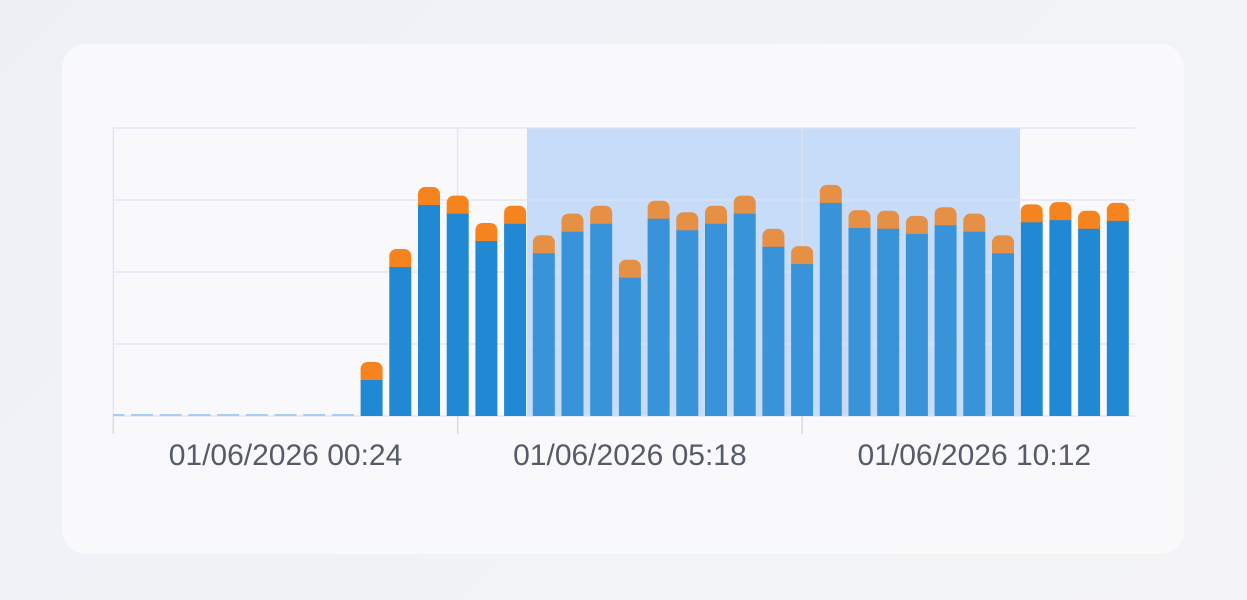  What do you see at coordinates (286, 455) in the screenshot?
I see `x-tick-label: 01/06/2026 00:24` at bounding box center [286, 455].